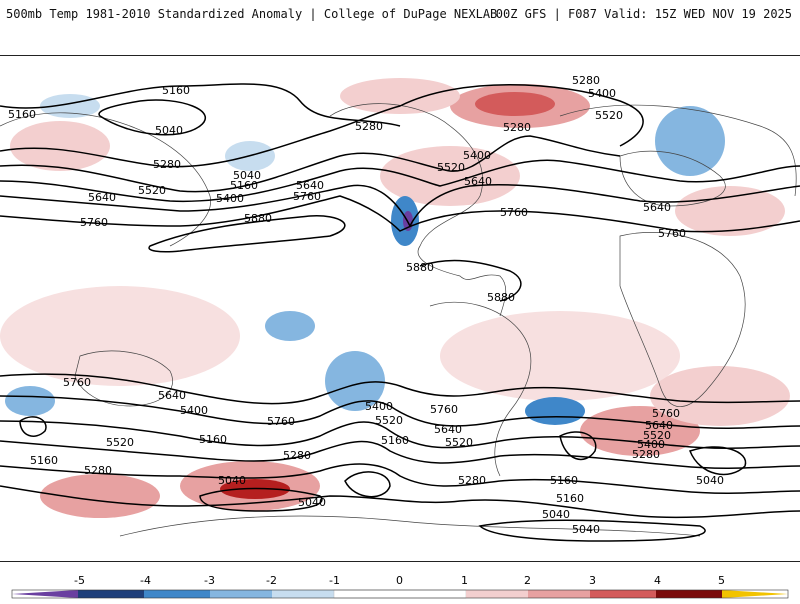  What do you see at coordinates (718, 461) in the screenshot?
I see `contour-closed-low-south-indian` at bounding box center [718, 461].